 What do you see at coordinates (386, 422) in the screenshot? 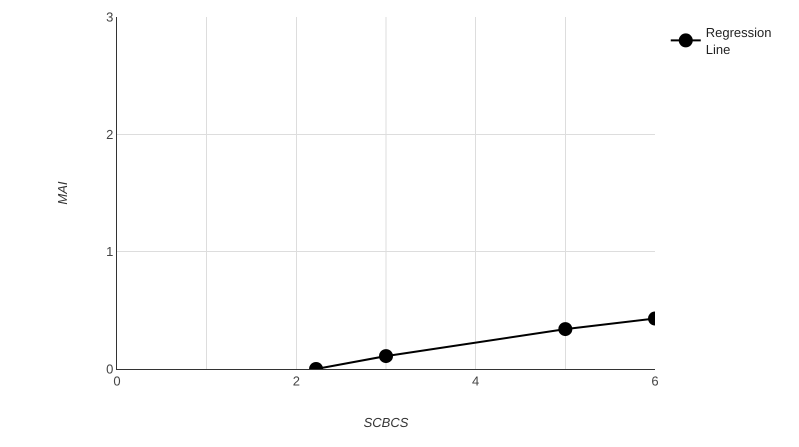
I see `x-axis-title: SCBCS` at bounding box center [386, 422].